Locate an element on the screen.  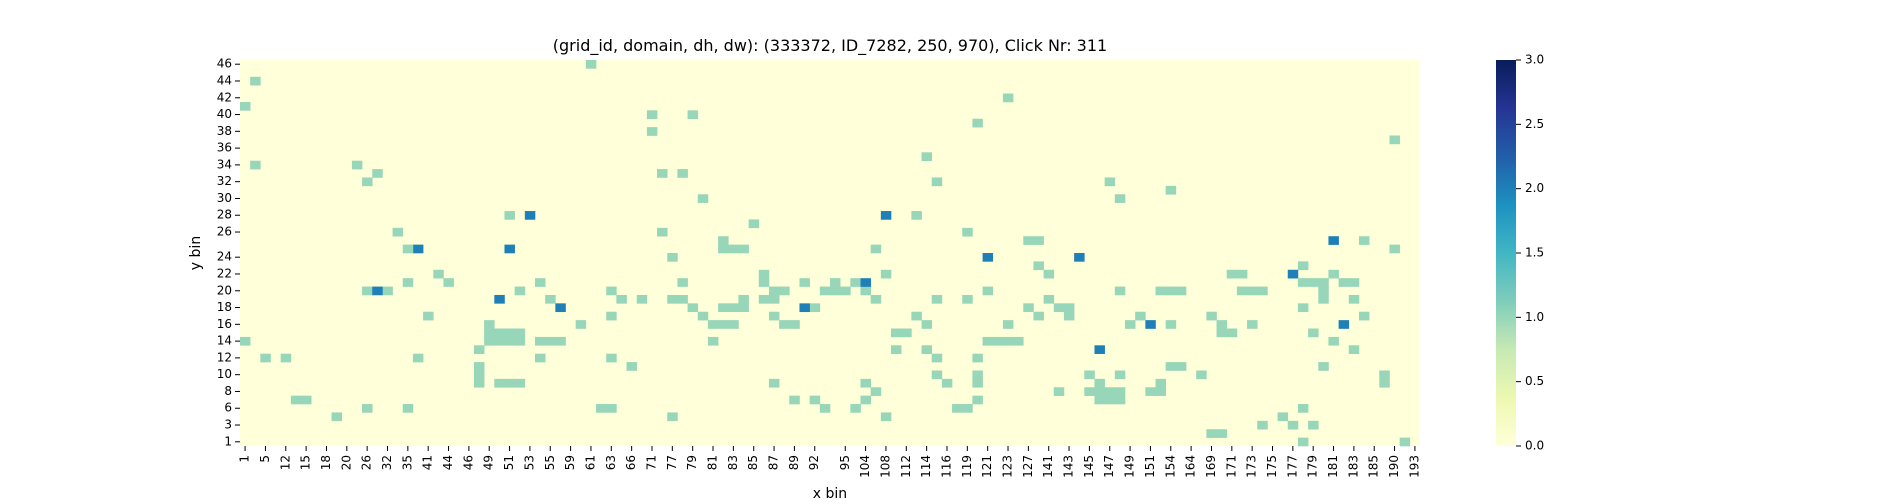
x-tick-label: 177 is located at coordinates (1292, 466).